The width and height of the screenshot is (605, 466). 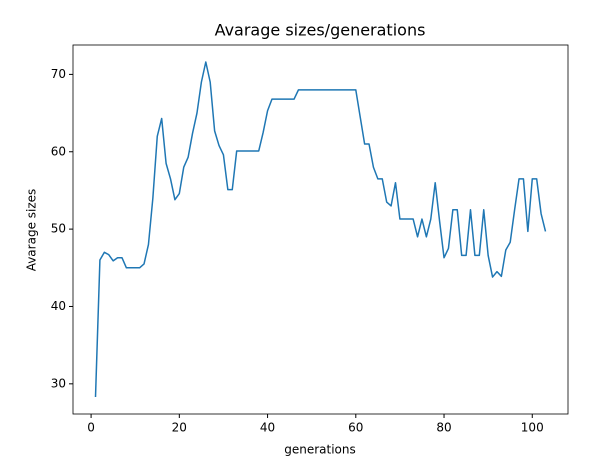 I want to click on chart-title: Avarage sizes/generations, so click(x=320, y=30).